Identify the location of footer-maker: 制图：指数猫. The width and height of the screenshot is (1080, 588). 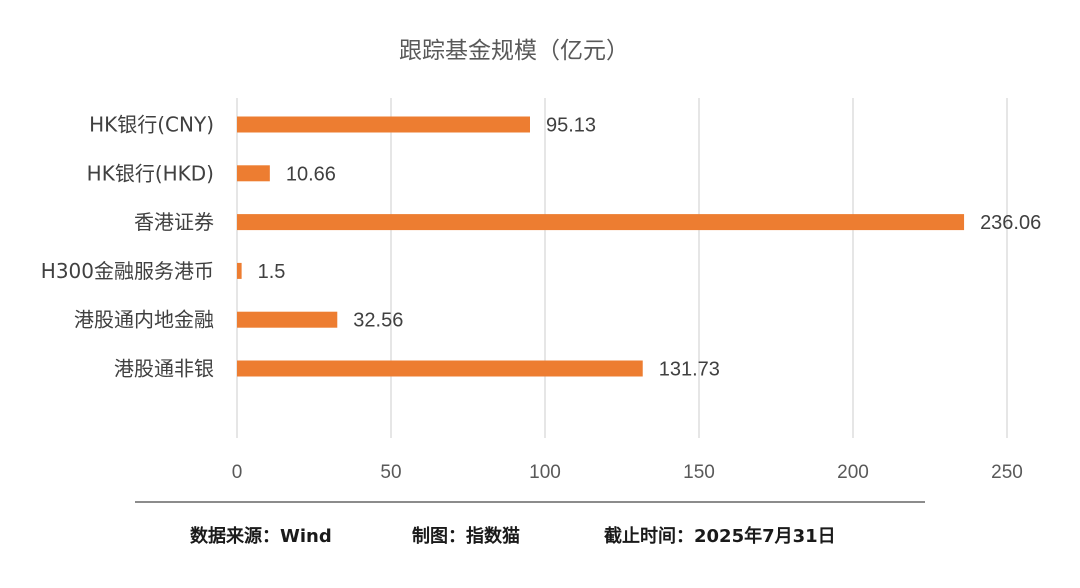
(466, 536).